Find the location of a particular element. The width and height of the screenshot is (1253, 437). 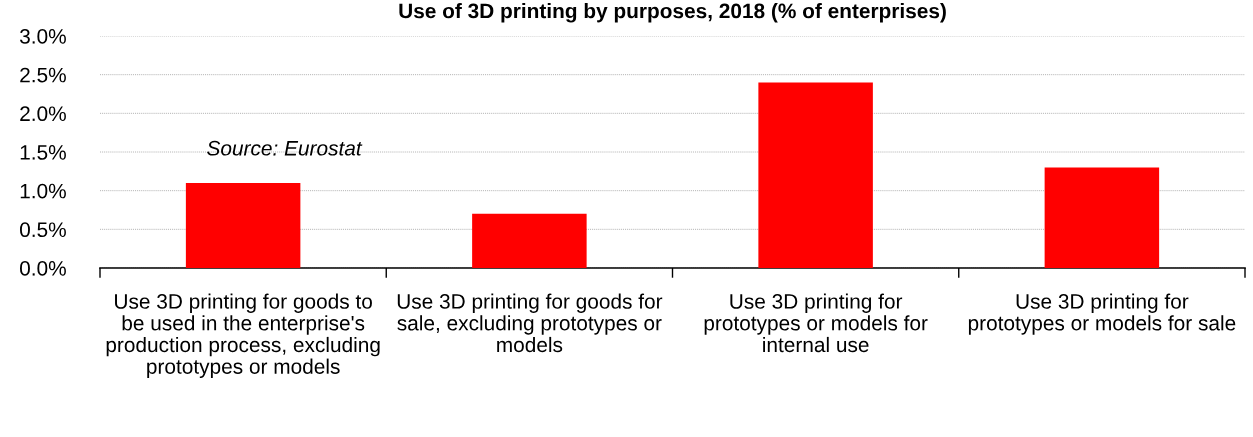

x-tick-label: Use 3D printing for goods to be used in the enterprise's production process, excluding prototypes or models is located at coordinates (243, 335).